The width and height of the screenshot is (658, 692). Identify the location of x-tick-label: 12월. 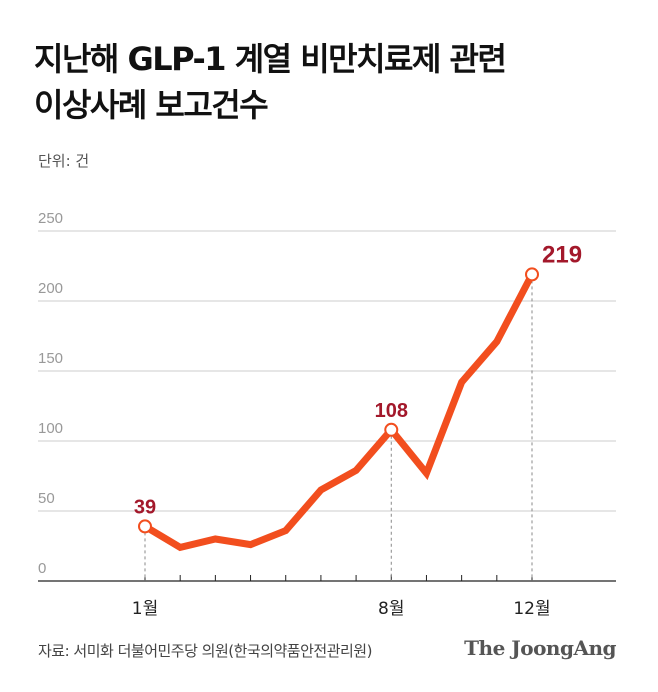
(531, 609).